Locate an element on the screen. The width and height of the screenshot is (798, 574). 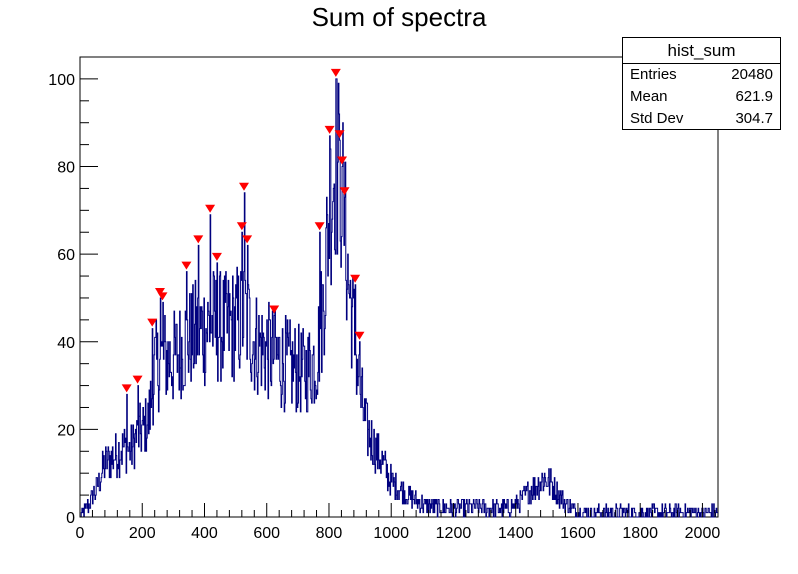
x-tick-label: 1000 is located at coordinates (391, 533).